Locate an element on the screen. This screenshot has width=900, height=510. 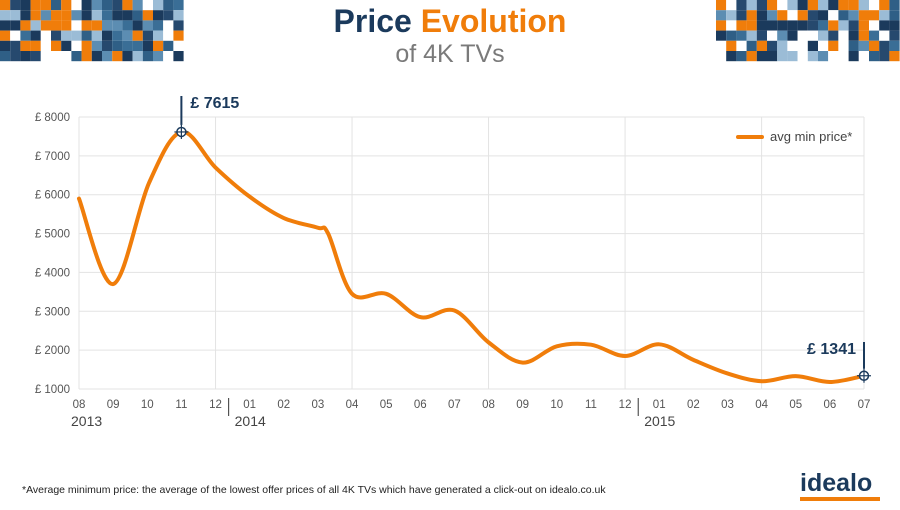
y-tick-label: £ 4000 is located at coordinates (52, 273).